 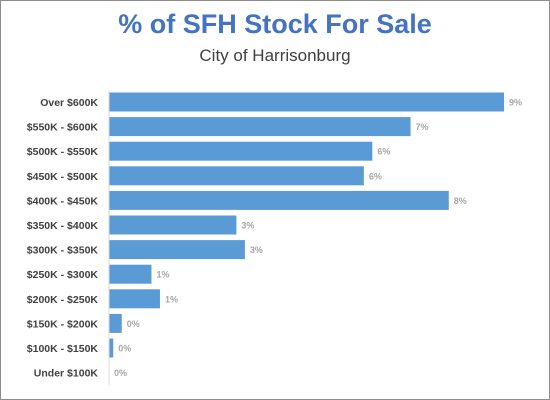 What do you see at coordinates (460, 201) in the screenshot?
I see `data-label: 8%` at bounding box center [460, 201].